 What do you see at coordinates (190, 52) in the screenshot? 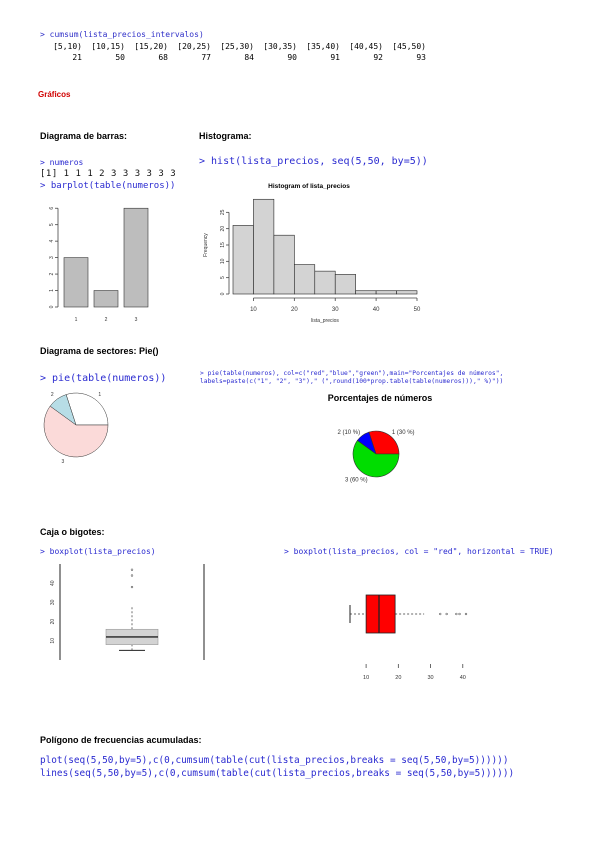
I see `cumsum-column: [20,25) 77` at bounding box center [190, 52].